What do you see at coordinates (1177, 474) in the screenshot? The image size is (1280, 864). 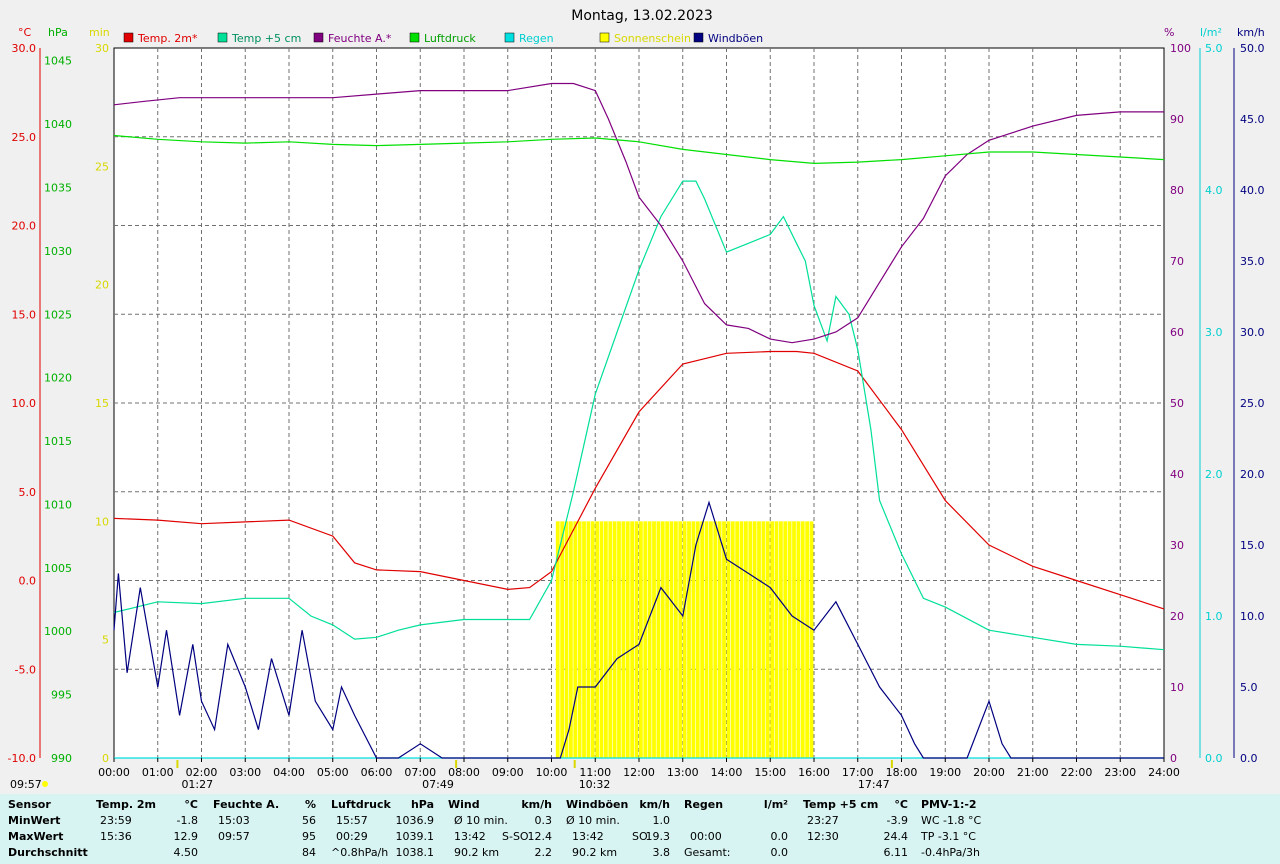 I see `humidity-axis-tick-label: 40` at bounding box center [1177, 474].